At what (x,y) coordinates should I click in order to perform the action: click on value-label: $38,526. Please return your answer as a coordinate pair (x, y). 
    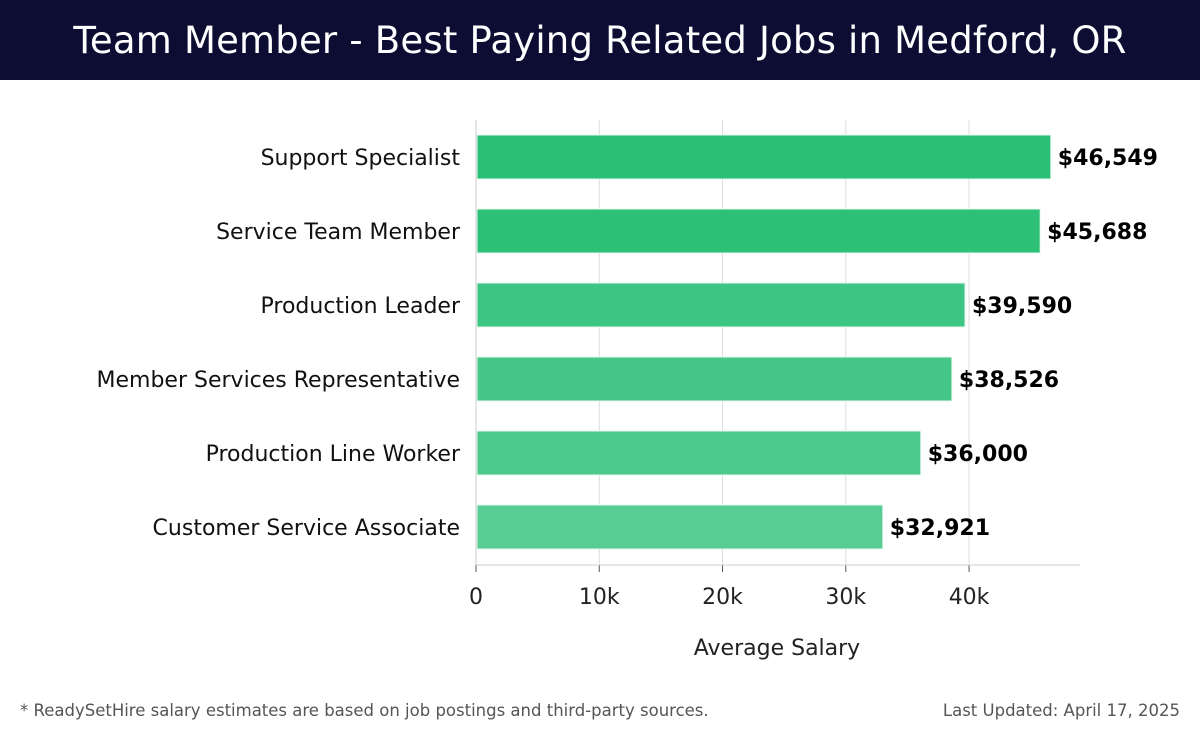
    Looking at the image, I should click on (1009, 380).